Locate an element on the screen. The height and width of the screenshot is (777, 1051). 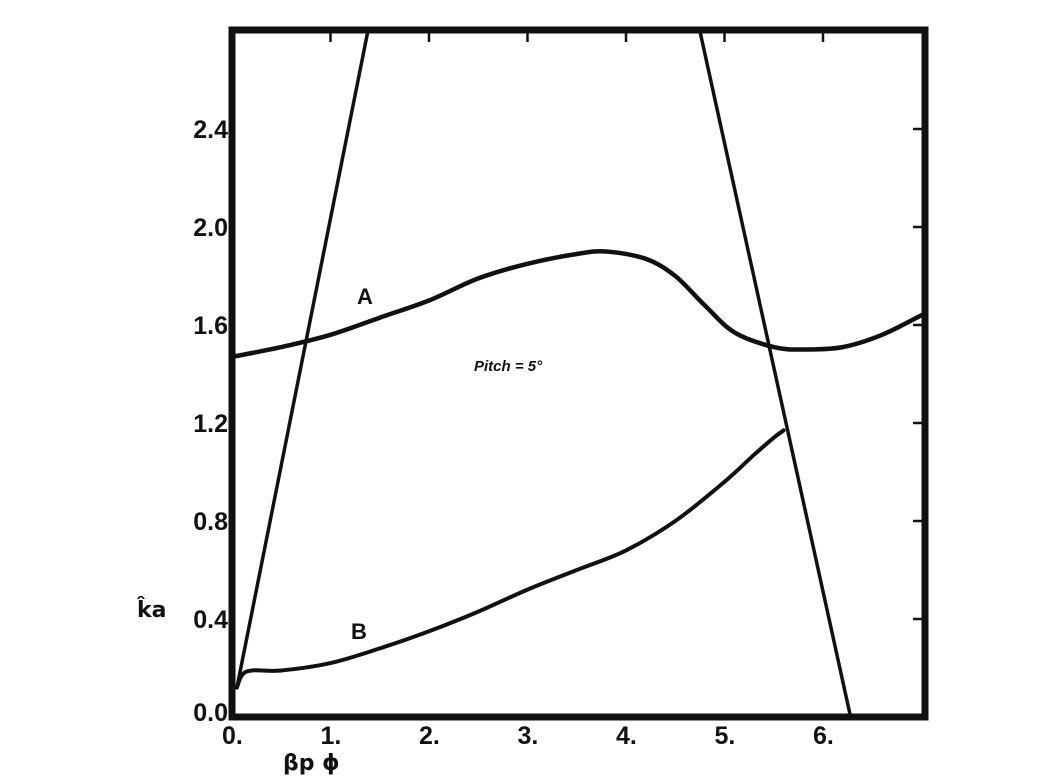
x-tick-label: 5. is located at coordinates (725, 736).